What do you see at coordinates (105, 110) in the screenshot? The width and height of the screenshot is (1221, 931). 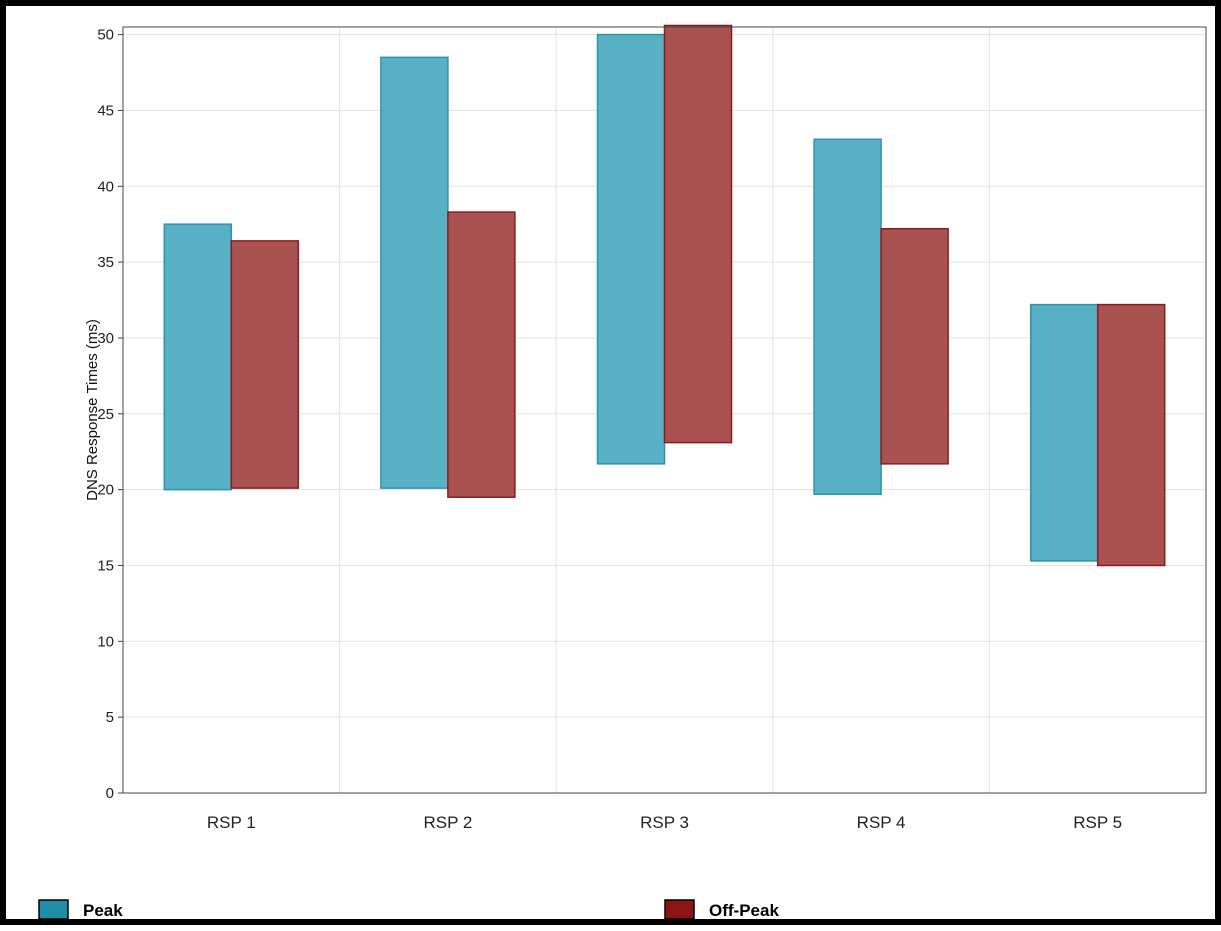 I see `y-tick-label: 45` at bounding box center [105, 110].